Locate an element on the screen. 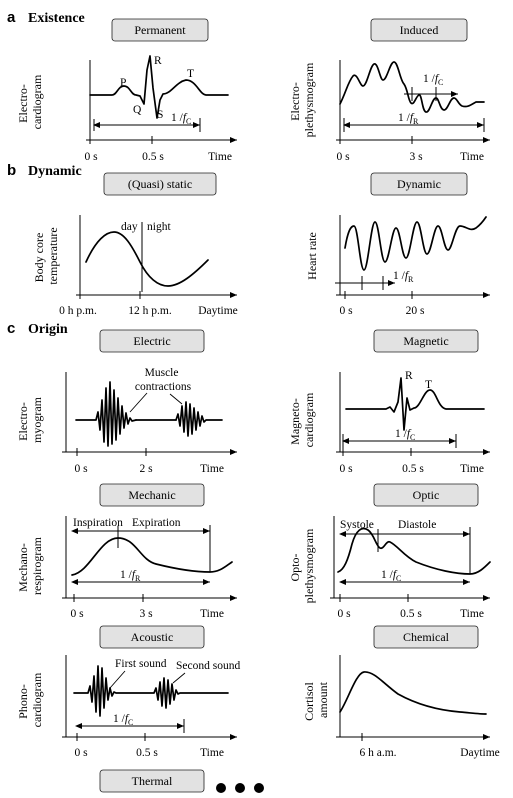 The image size is (513, 798). panel-title-box: Thermal is located at coordinates (152, 781).